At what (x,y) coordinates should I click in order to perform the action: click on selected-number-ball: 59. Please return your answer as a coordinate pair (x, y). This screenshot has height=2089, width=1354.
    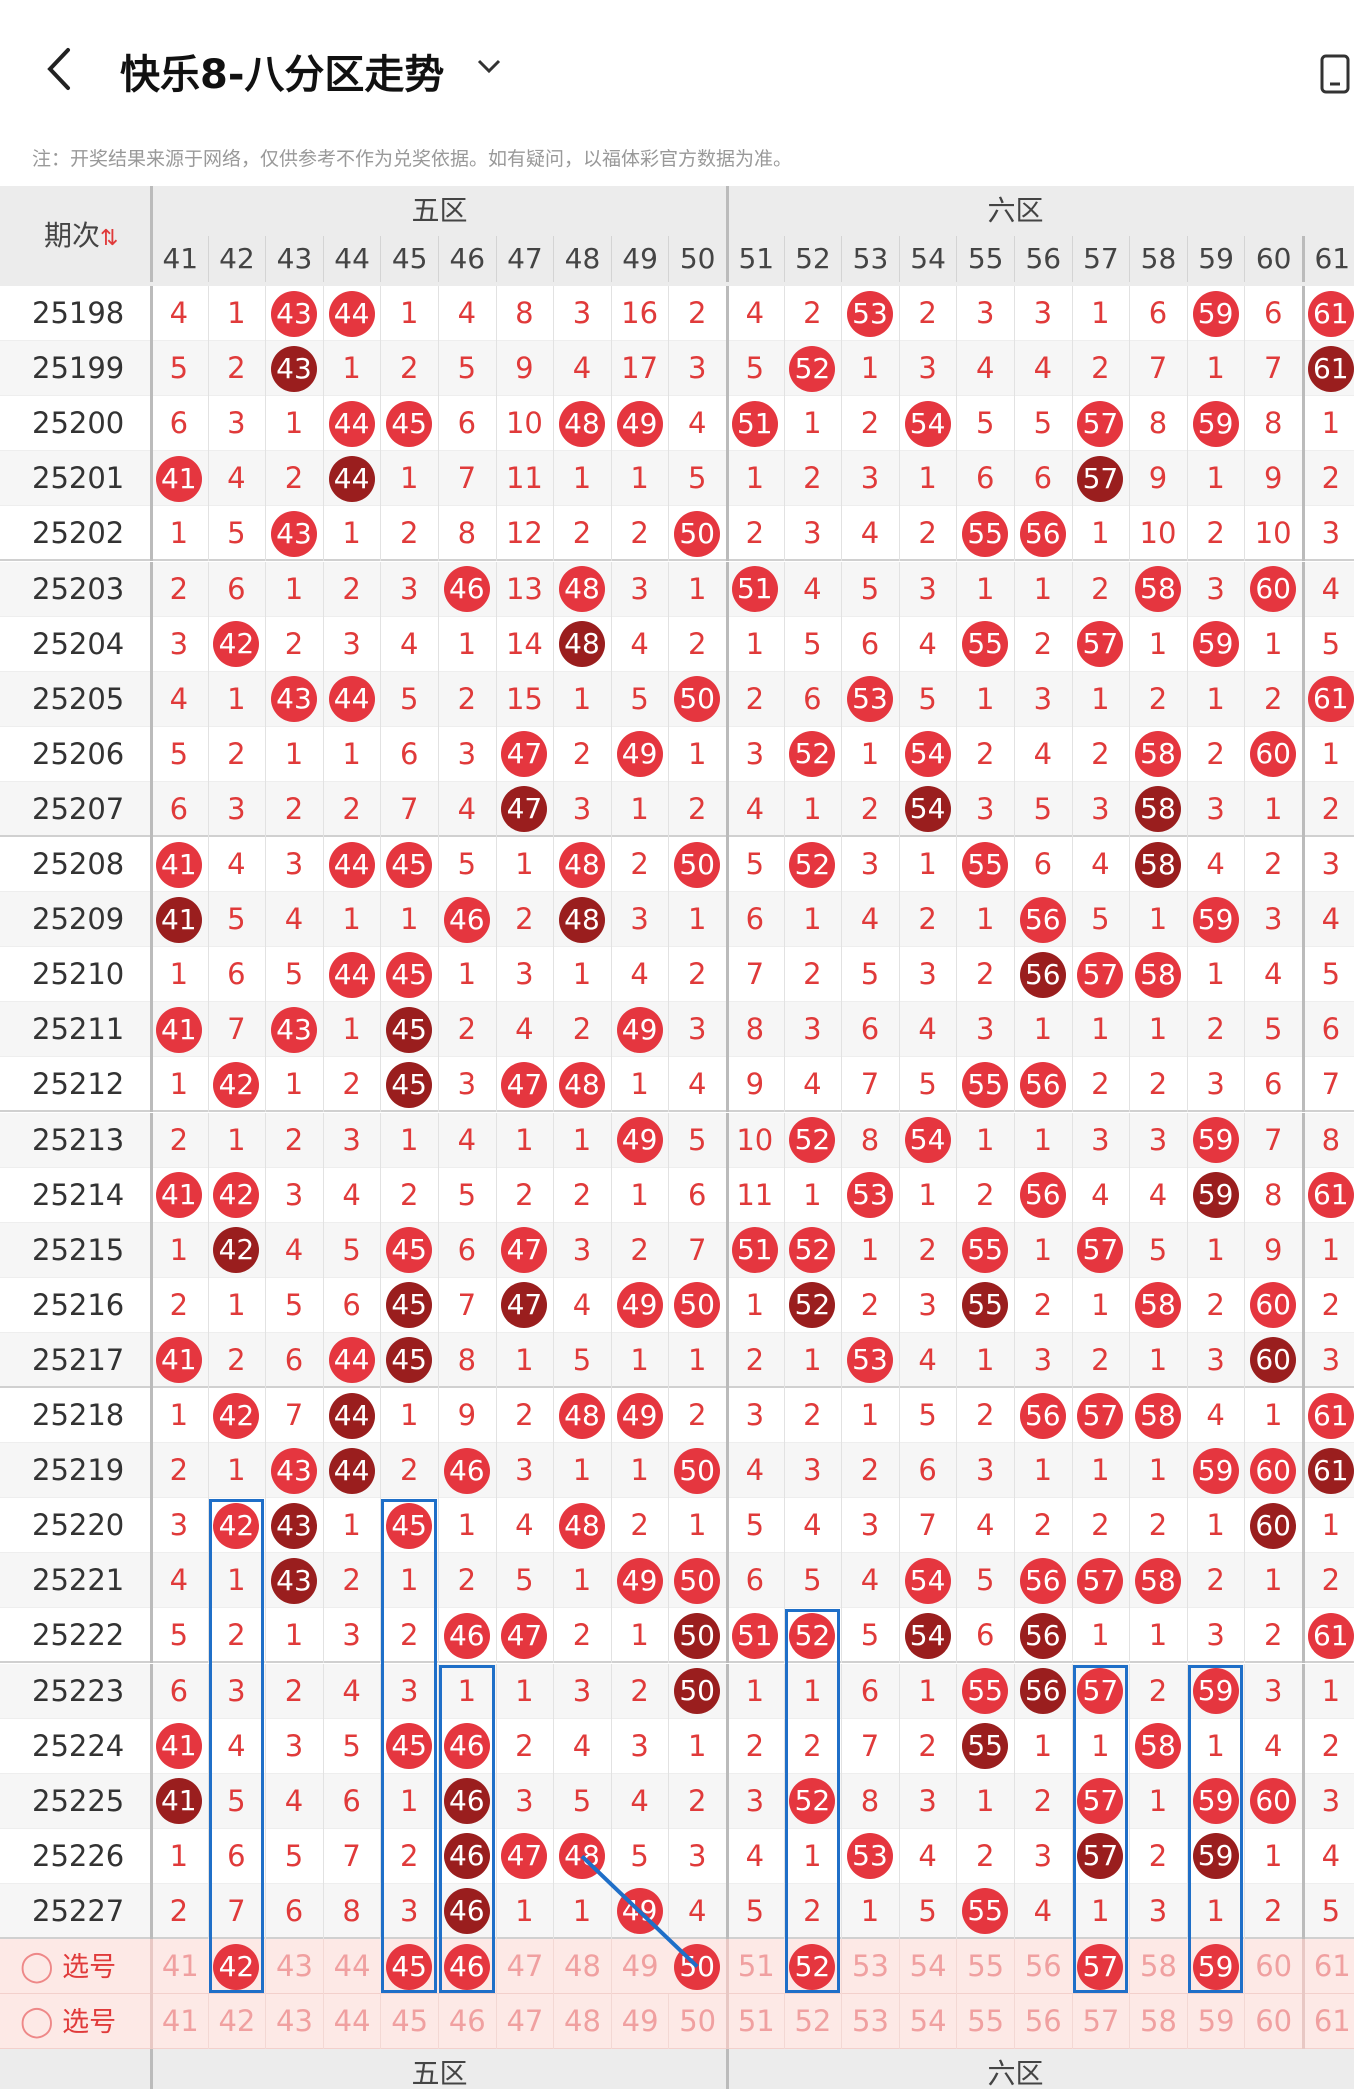
    Looking at the image, I should click on (1215, 1966).